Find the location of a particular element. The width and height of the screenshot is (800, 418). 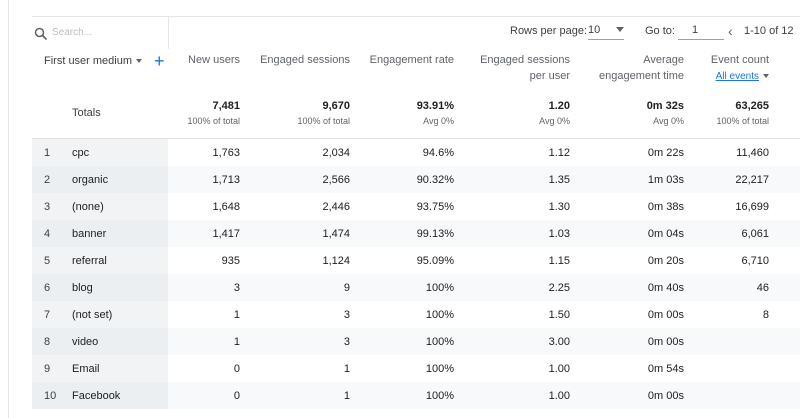

row-dimension: video is located at coordinates (85, 342).